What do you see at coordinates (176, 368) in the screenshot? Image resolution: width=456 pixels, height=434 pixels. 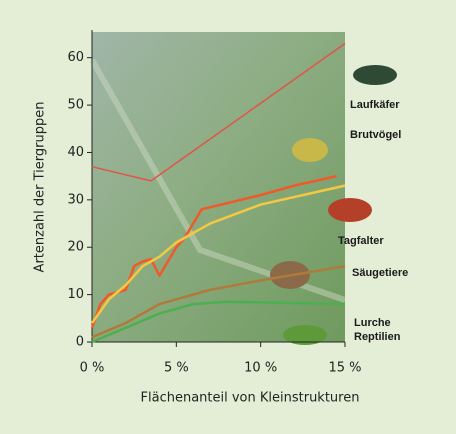 I see `x-tick-label: 5 %` at bounding box center [176, 368].